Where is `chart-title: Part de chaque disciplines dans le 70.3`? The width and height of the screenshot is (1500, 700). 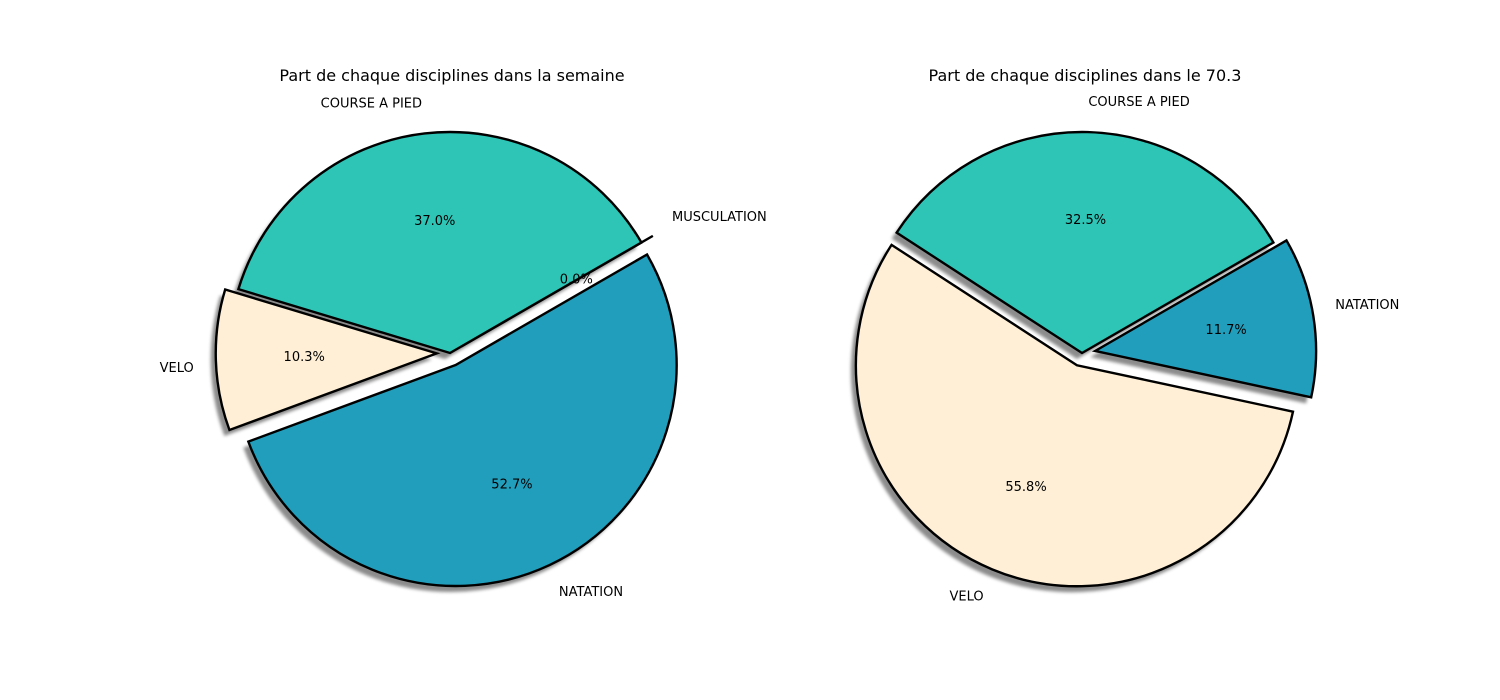
chart-title: Part de chaque disciplines dans le 70.3 is located at coordinates (1085, 75).